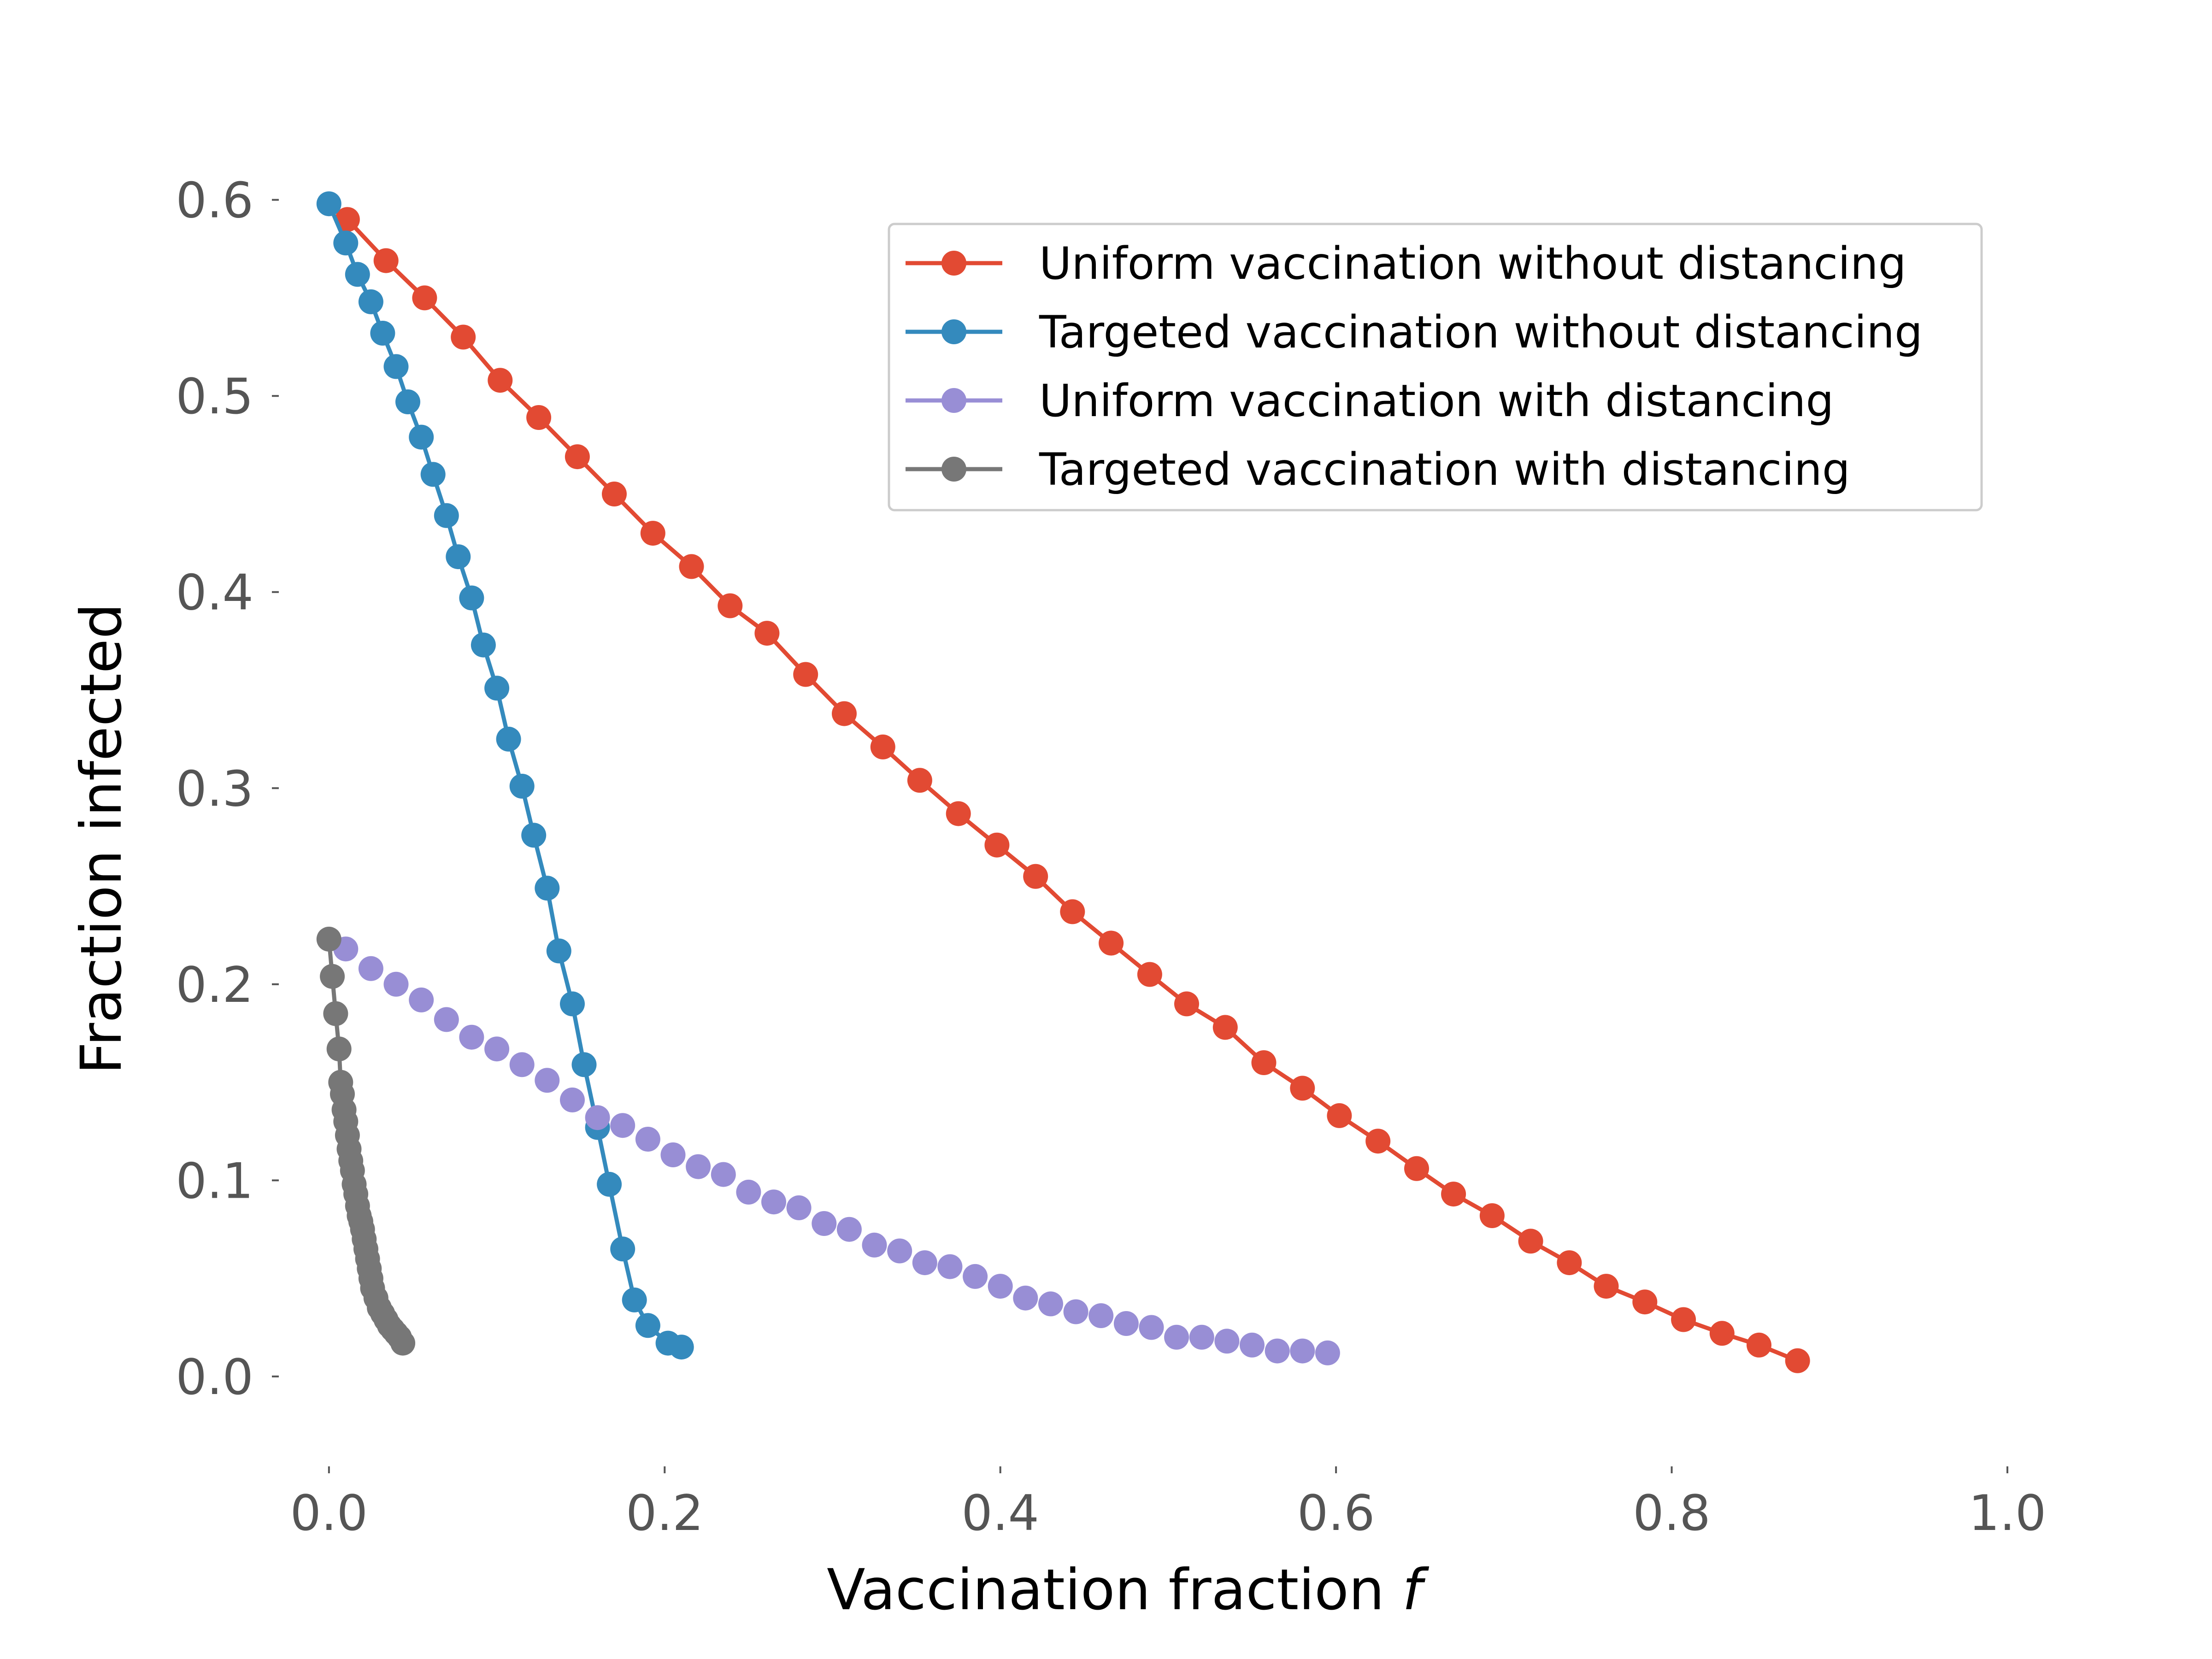 This screenshot has width=2212, height=1659. What do you see at coordinates (214, 1377) in the screenshot?
I see `y-tick-label: 0.0` at bounding box center [214, 1377].